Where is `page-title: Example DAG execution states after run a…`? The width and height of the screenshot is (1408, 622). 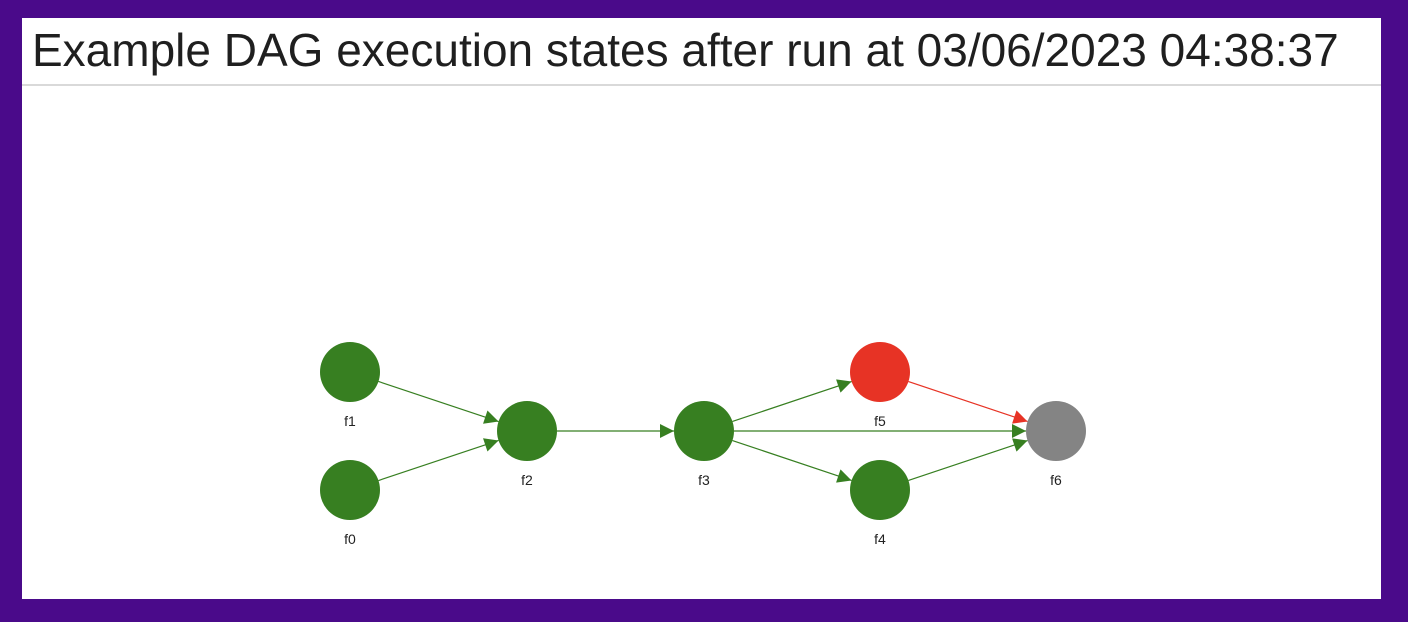 page-title: Example DAG execution states after run a… is located at coordinates (685, 50).